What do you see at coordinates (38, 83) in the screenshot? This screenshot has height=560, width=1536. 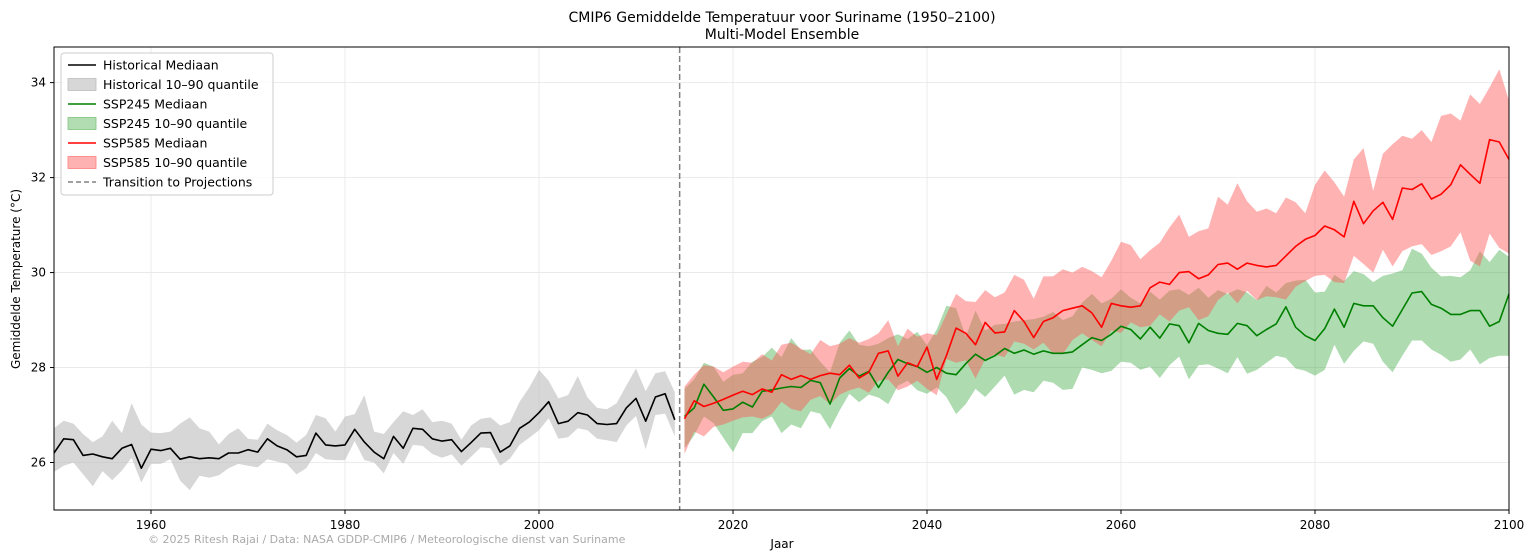 I see `y-tick-label-4: 34` at bounding box center [38, 83].